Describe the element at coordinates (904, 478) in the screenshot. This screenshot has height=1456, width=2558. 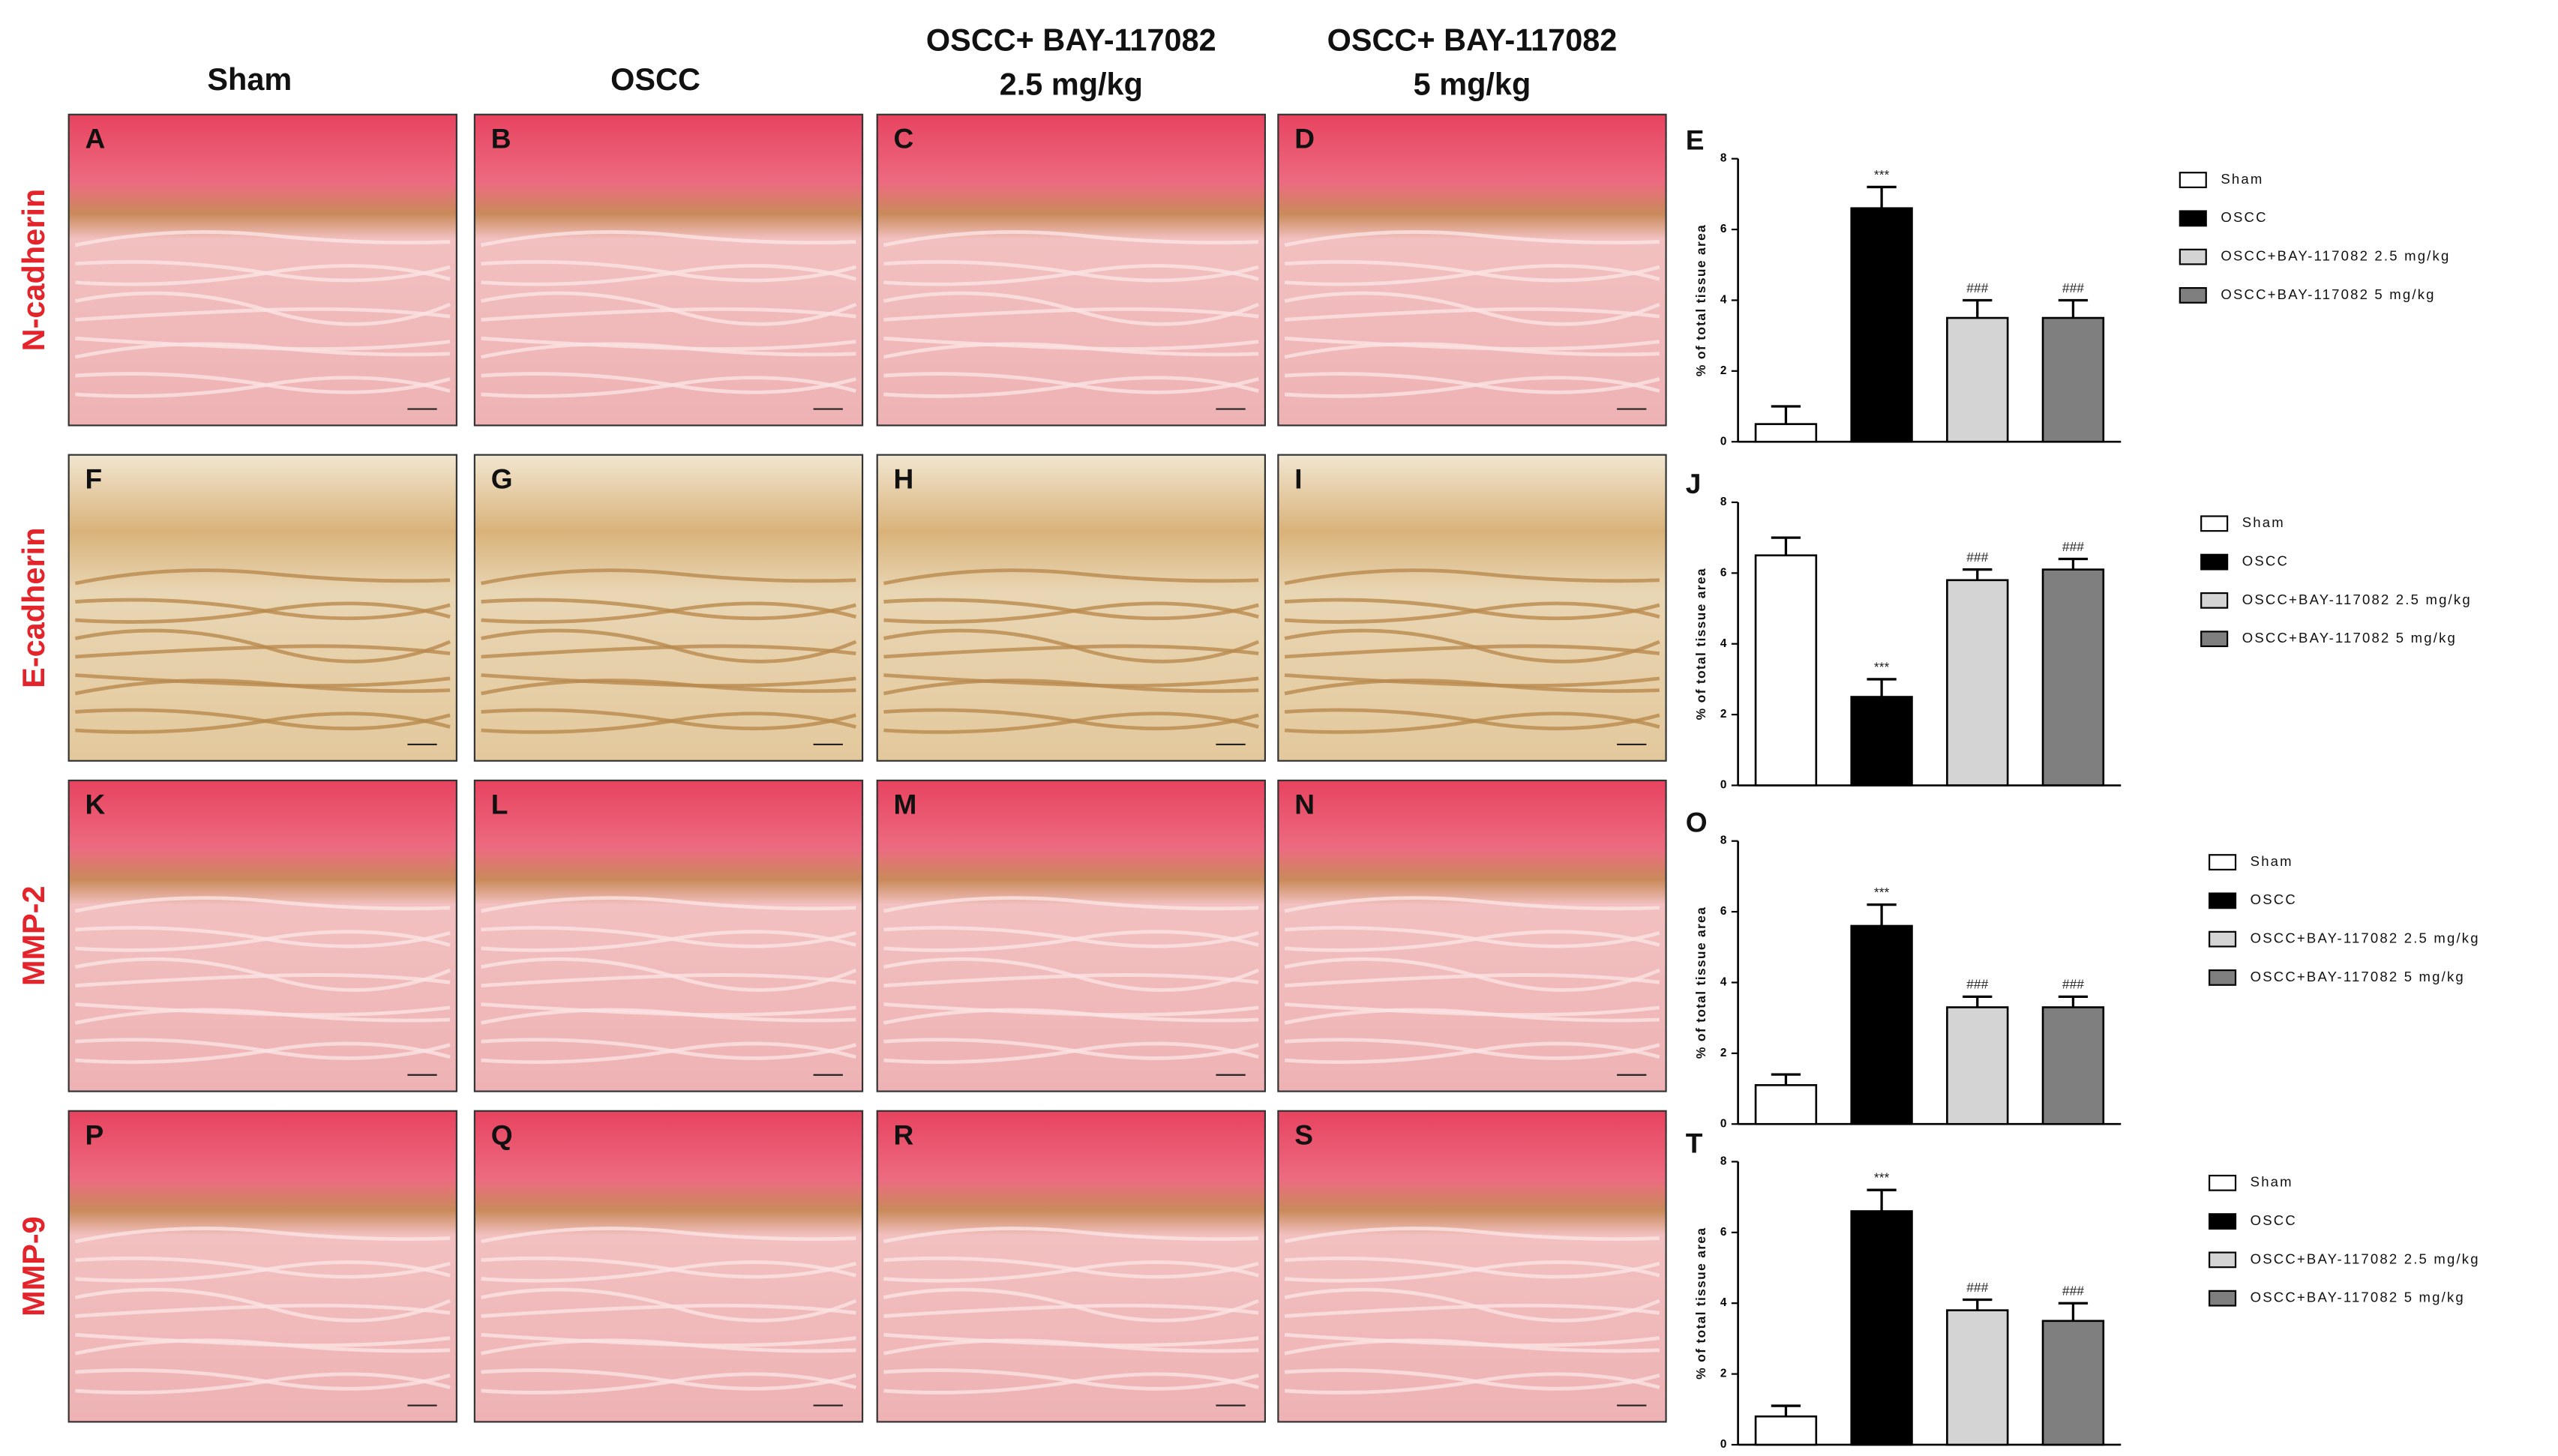
I see `panel-letter: H` at that location.